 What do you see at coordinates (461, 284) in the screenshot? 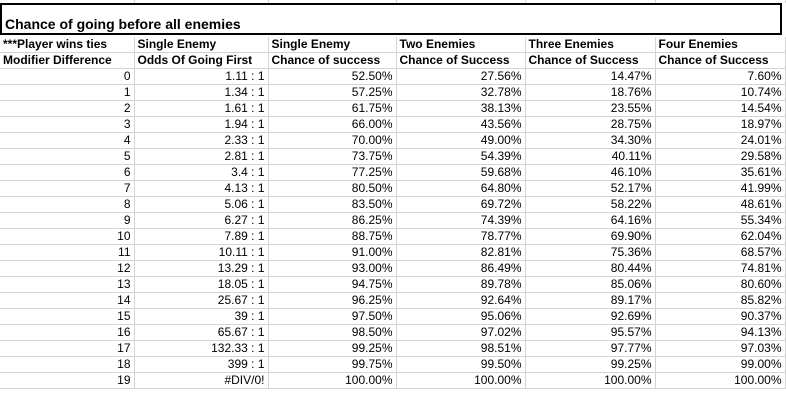
I see `table-cell: 89.78%` at bounding box center [461, 284].